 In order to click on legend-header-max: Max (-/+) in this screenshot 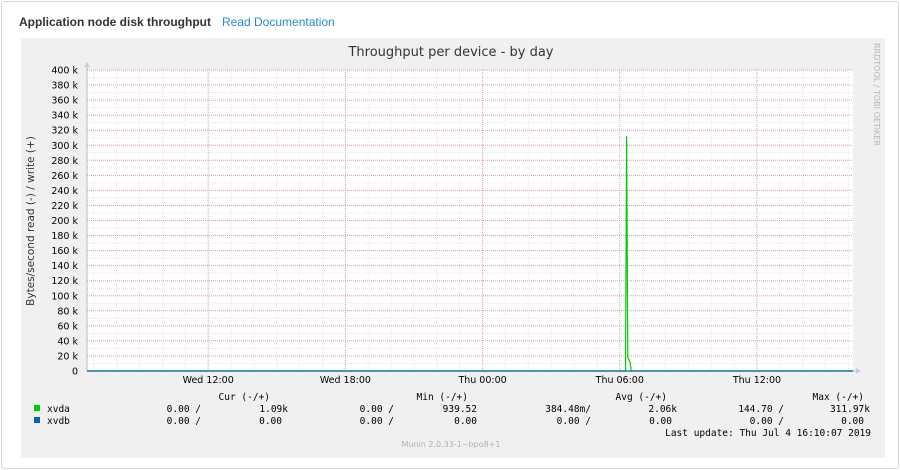, I will do `click(838, 397)`.